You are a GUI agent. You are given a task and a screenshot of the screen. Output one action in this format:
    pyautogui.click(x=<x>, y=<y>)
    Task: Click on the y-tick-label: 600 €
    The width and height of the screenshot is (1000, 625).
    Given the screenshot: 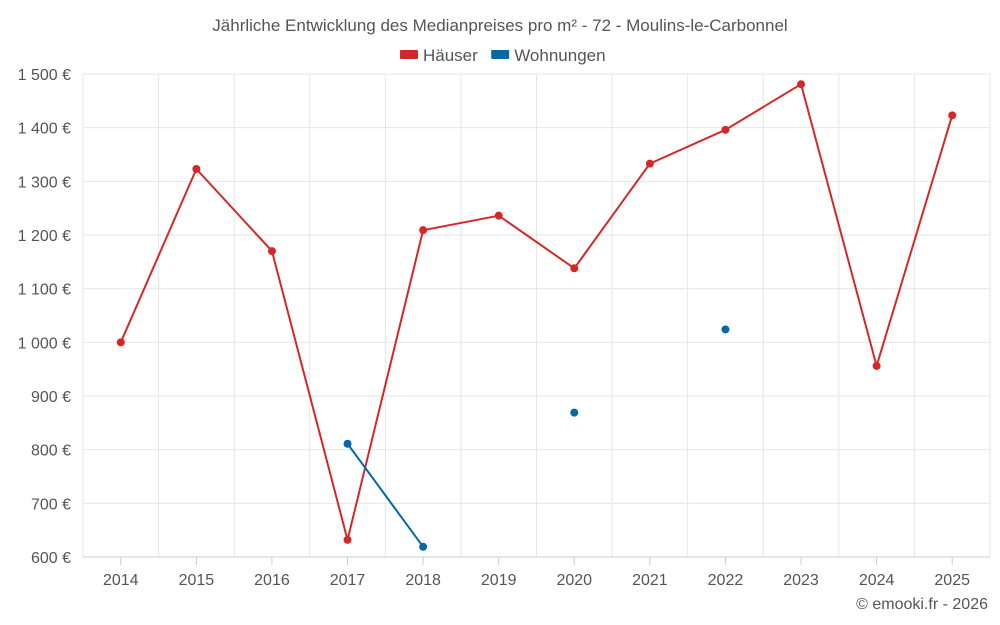 What is the action you would take?
    pyautogui.click(x=51, y=558)
    